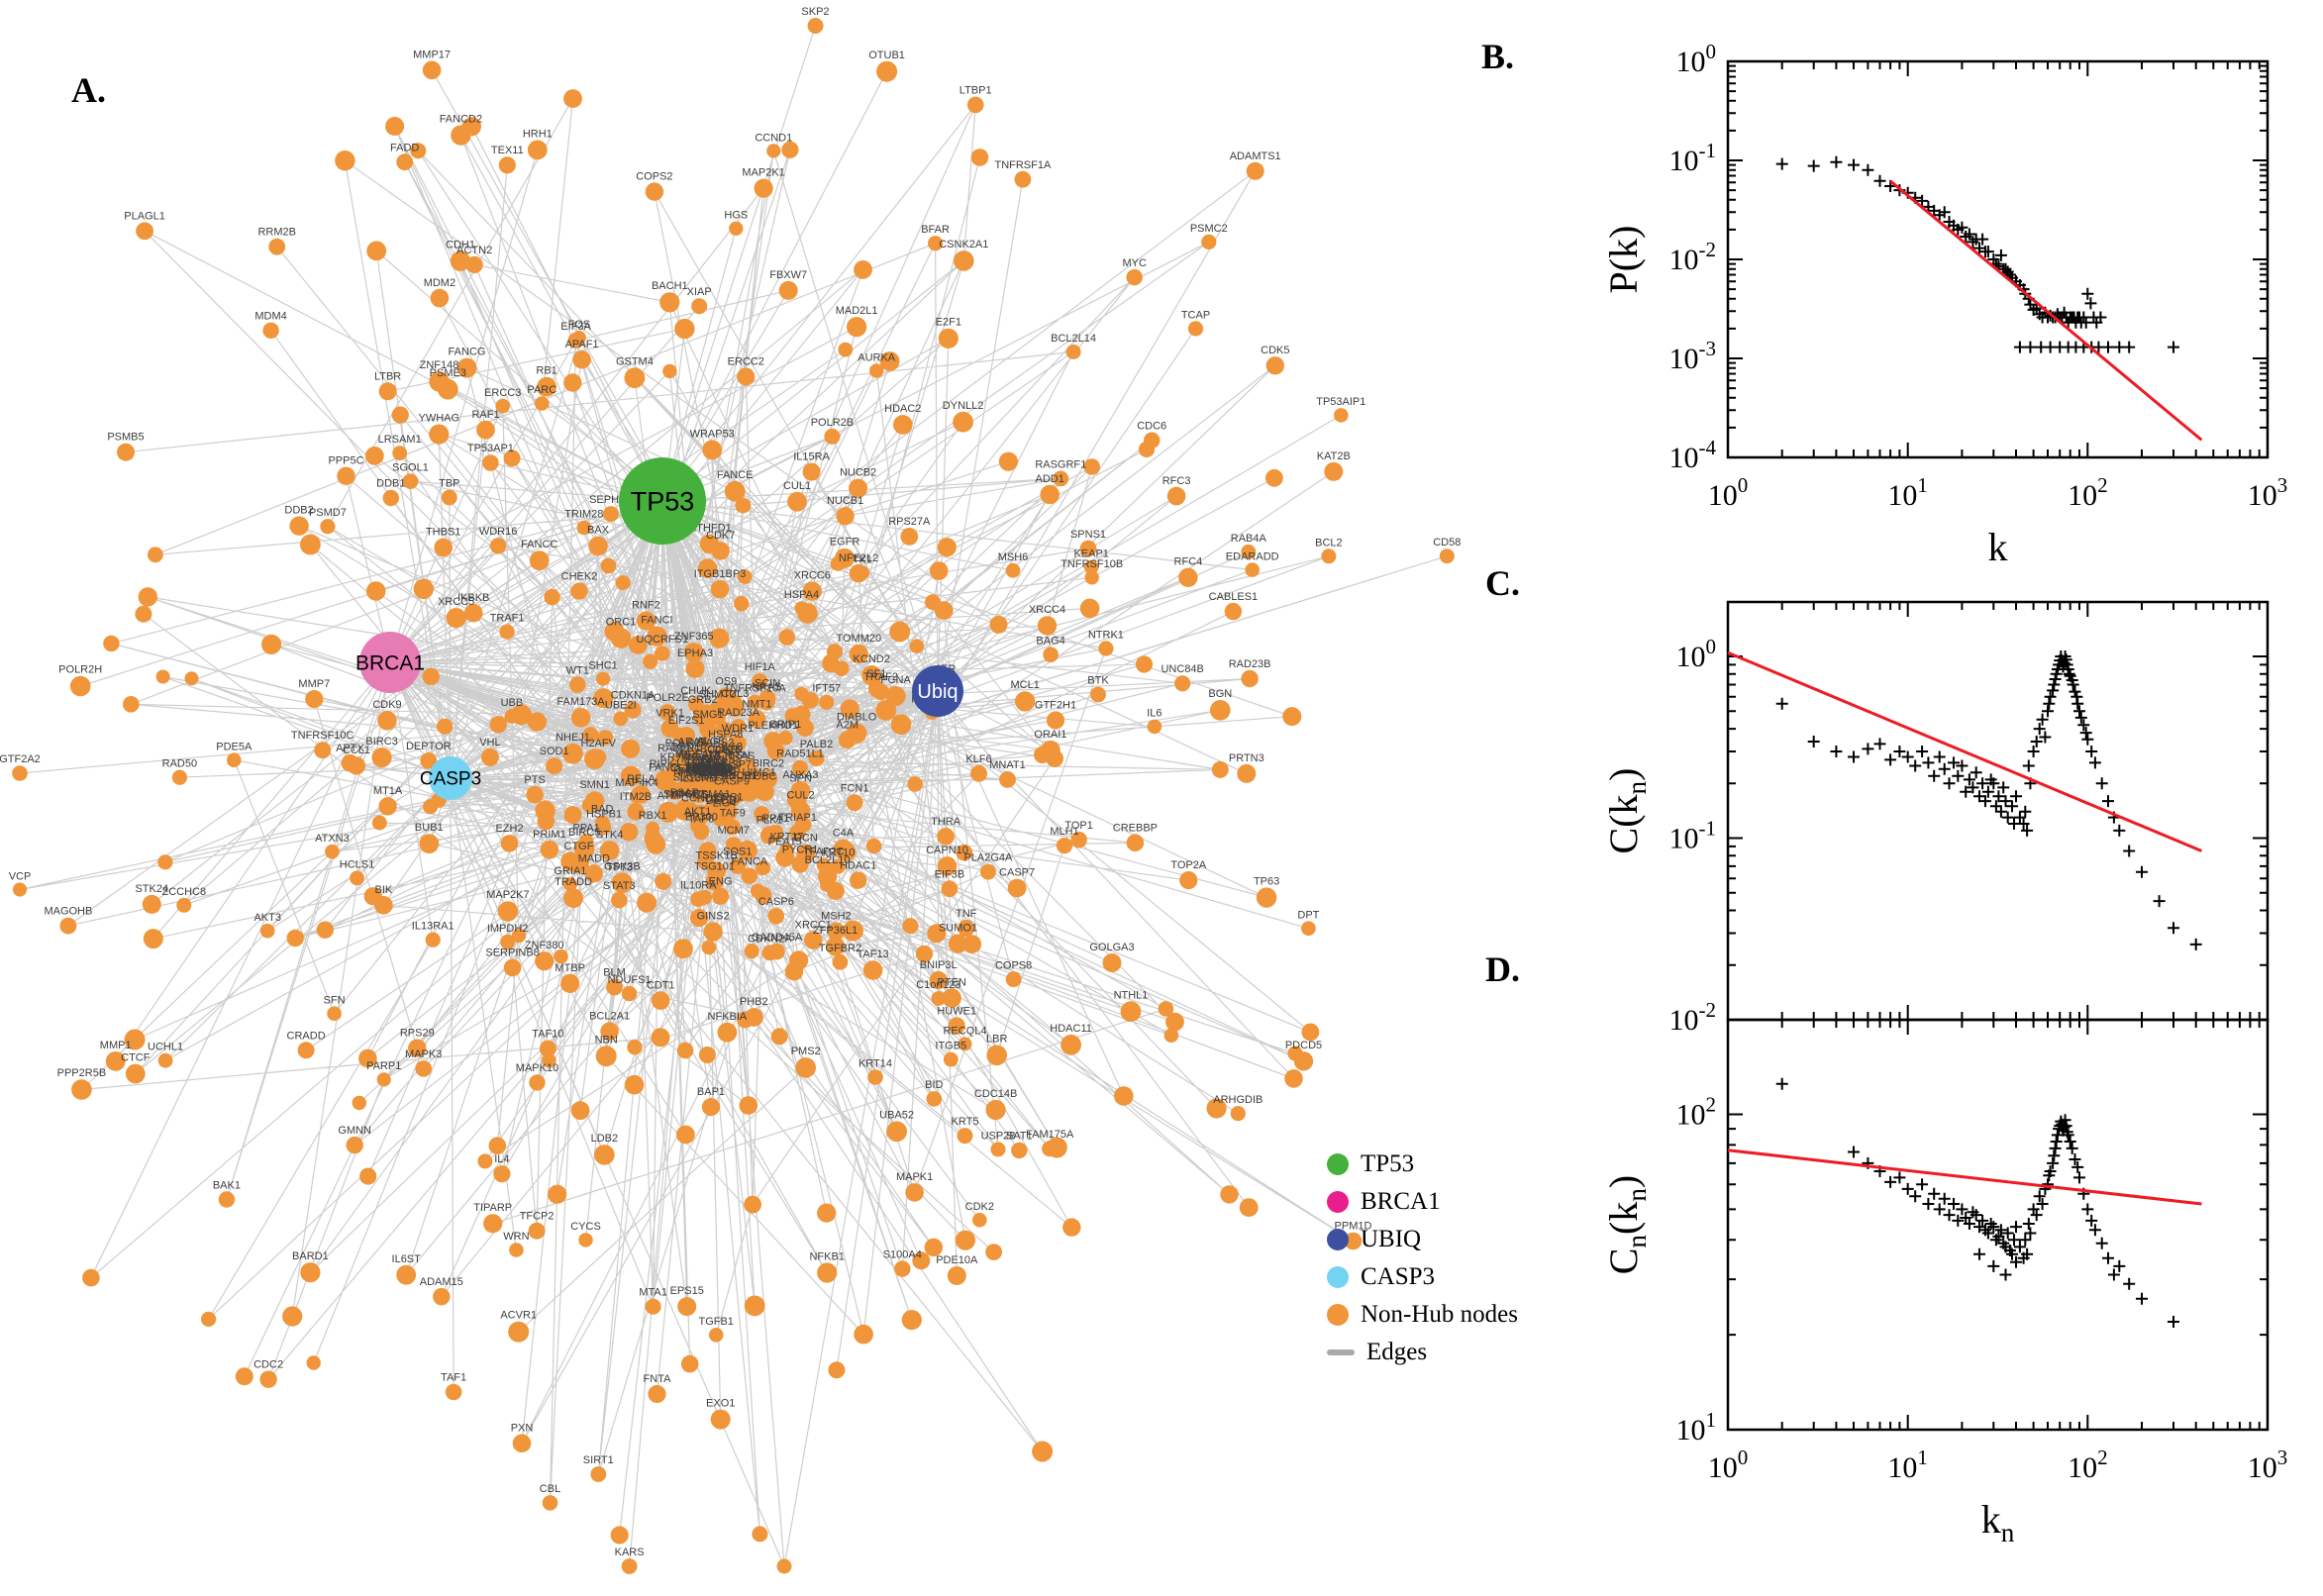 Image resolution: width=2323 pixels, height=1596 pixels. I want to click on svg-text: SHC1, so click(602, 666).